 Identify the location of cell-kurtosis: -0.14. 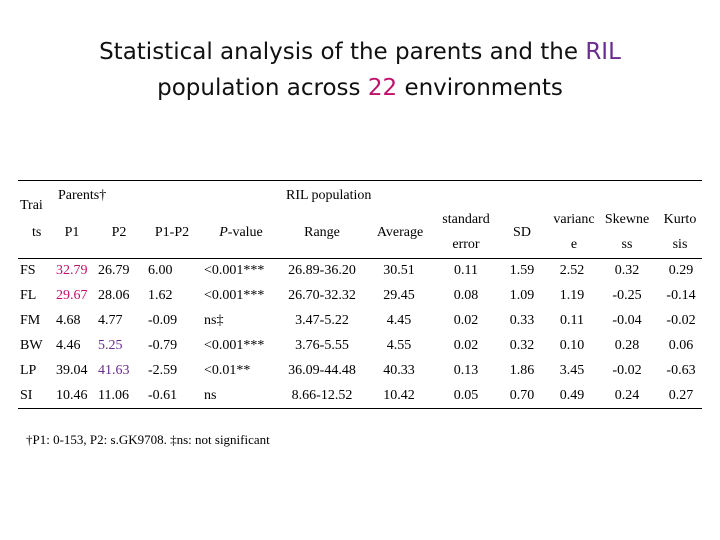
(681, 295).